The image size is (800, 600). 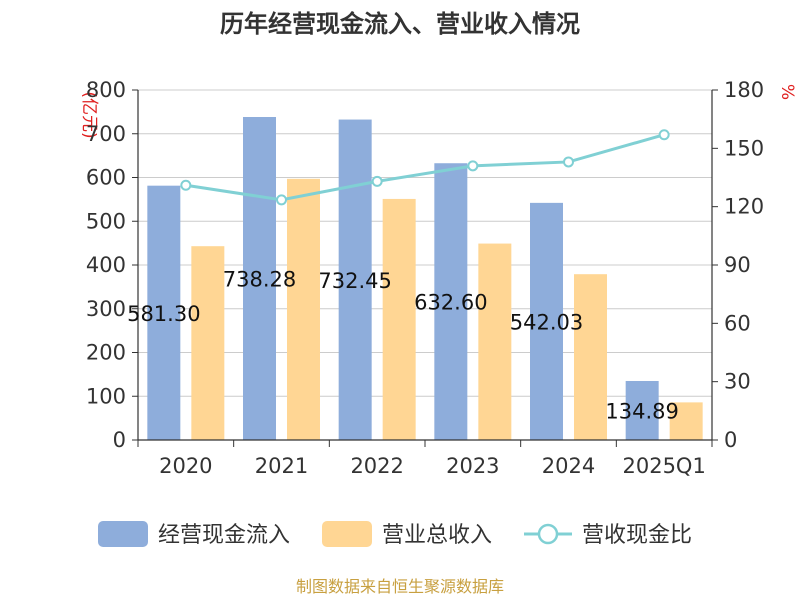 What do you see at coordinates (106, 309) in the screenshot?
I see `left-tick-label: 300` at bounding box center [106, 309].